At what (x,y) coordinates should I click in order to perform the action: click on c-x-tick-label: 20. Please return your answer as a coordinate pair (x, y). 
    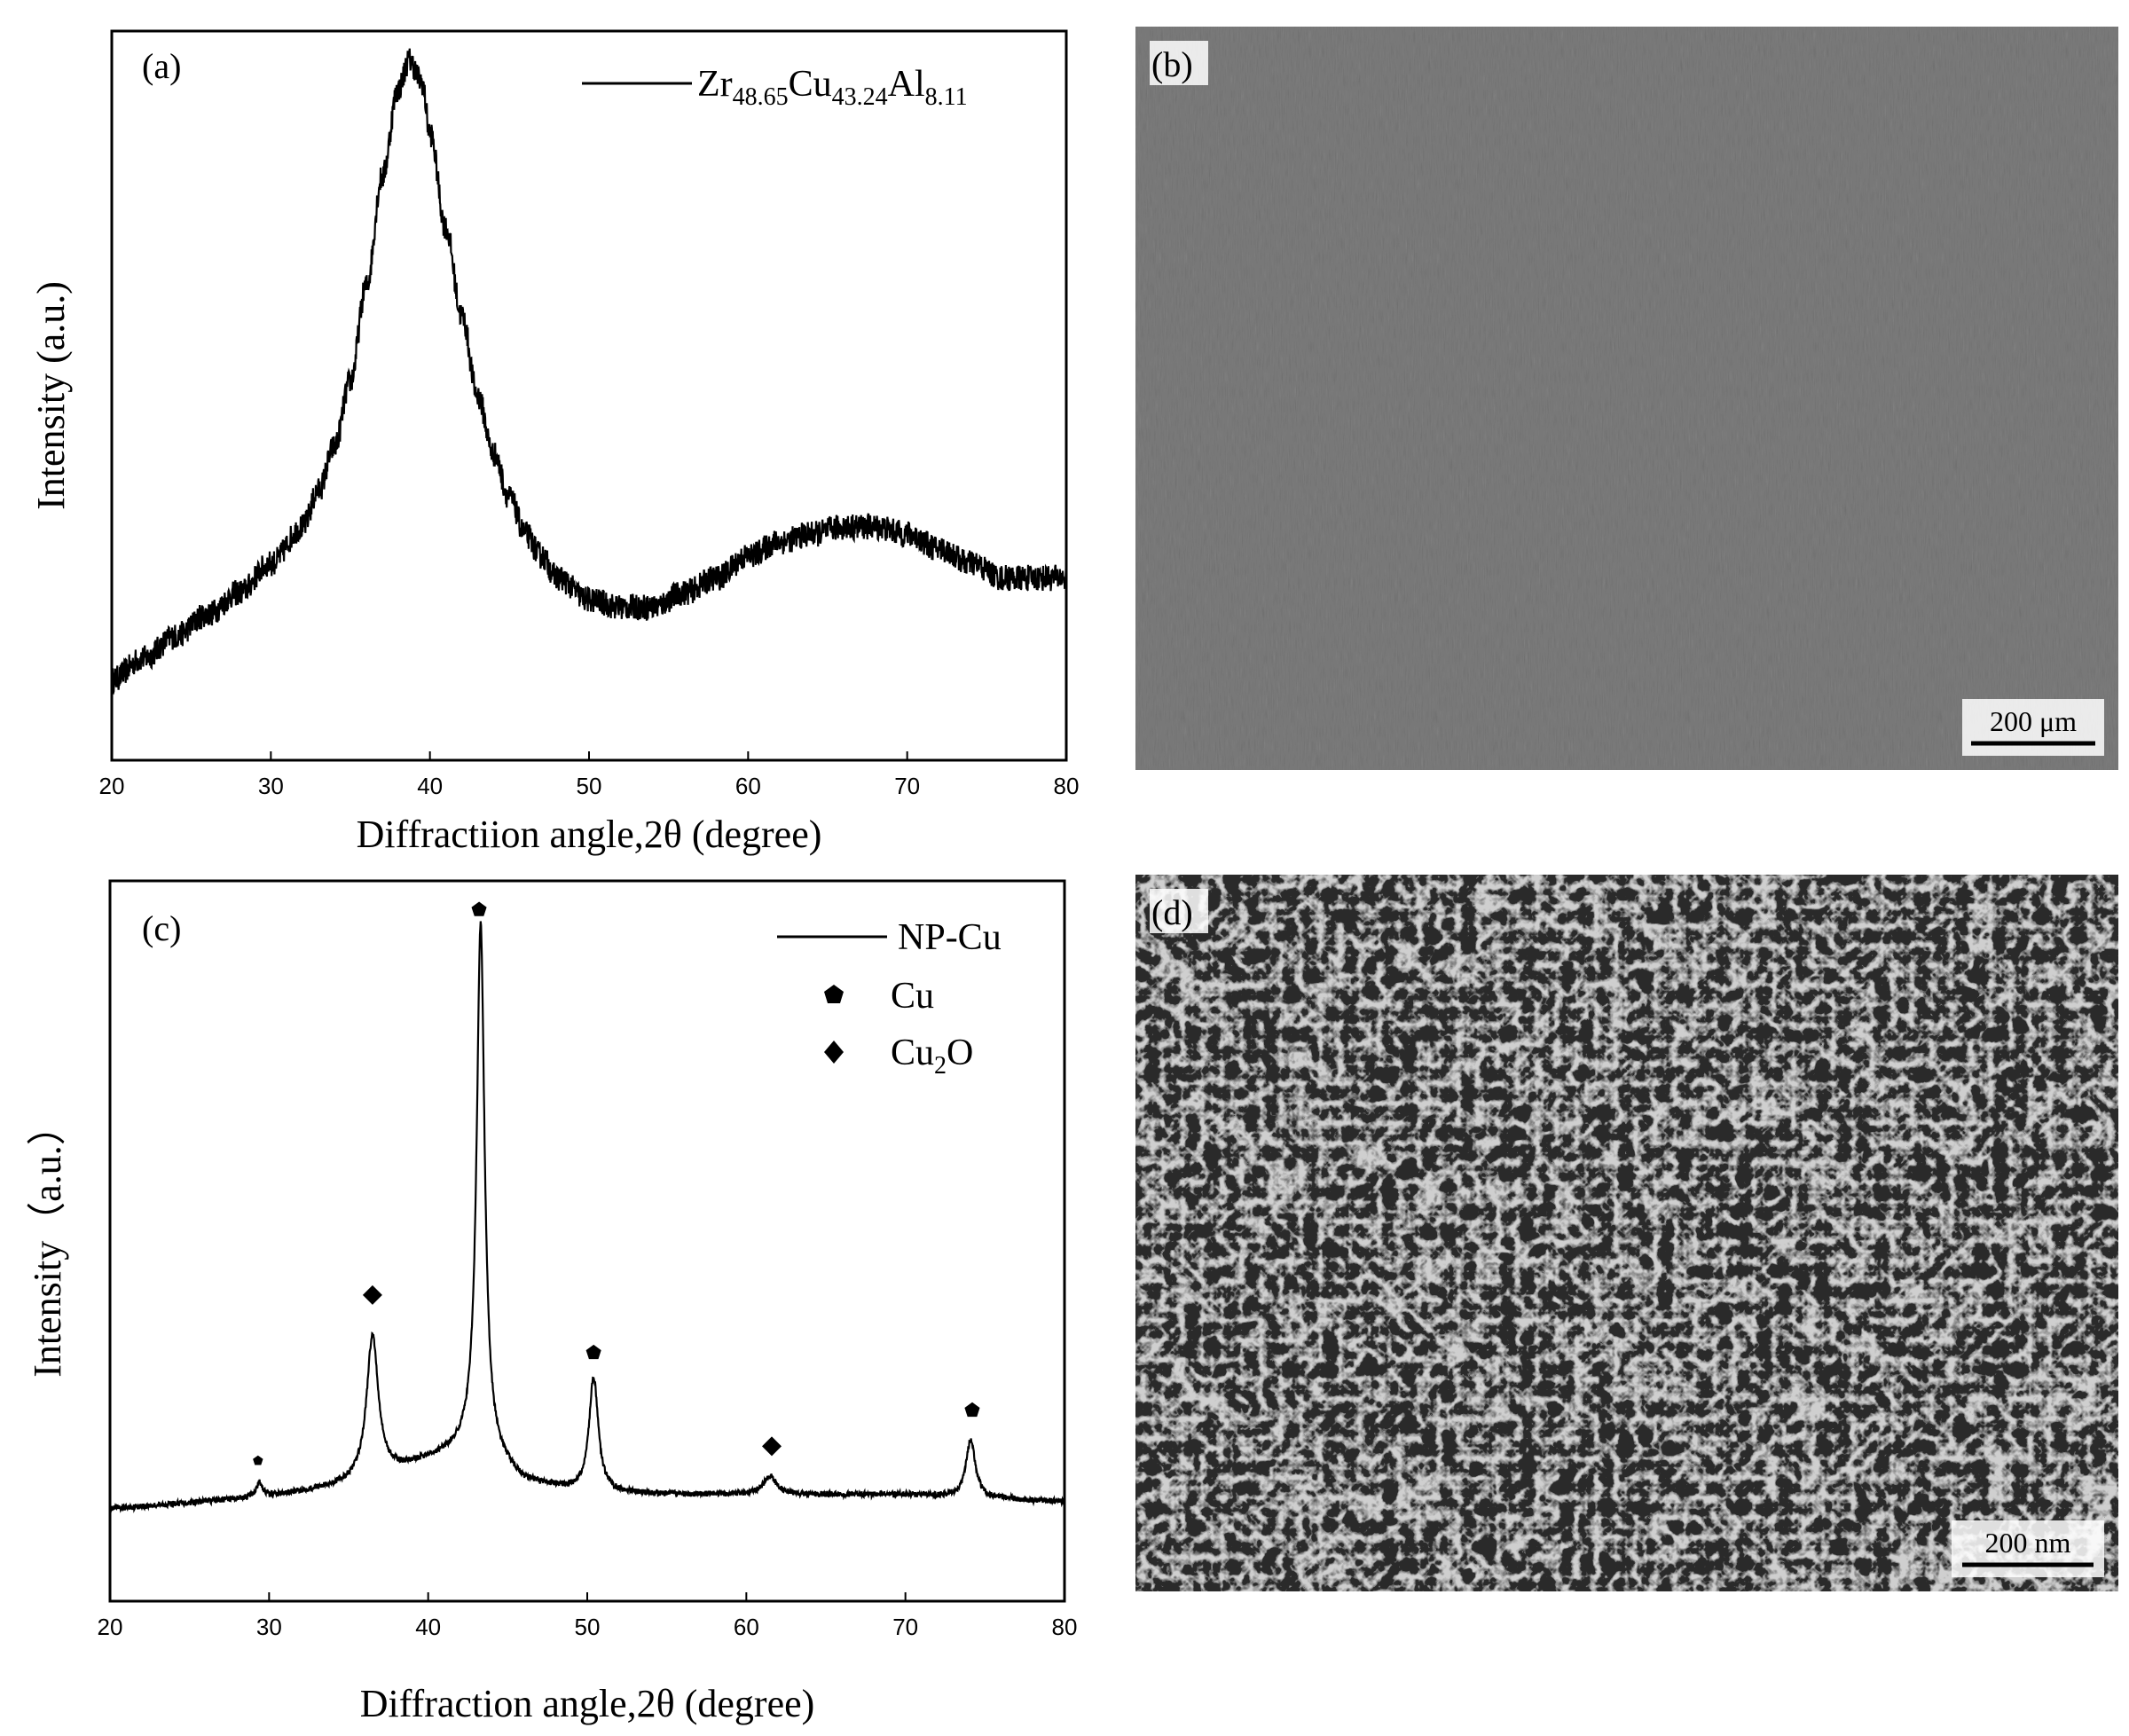
    Looking at the image, I should click on (111, 1627).